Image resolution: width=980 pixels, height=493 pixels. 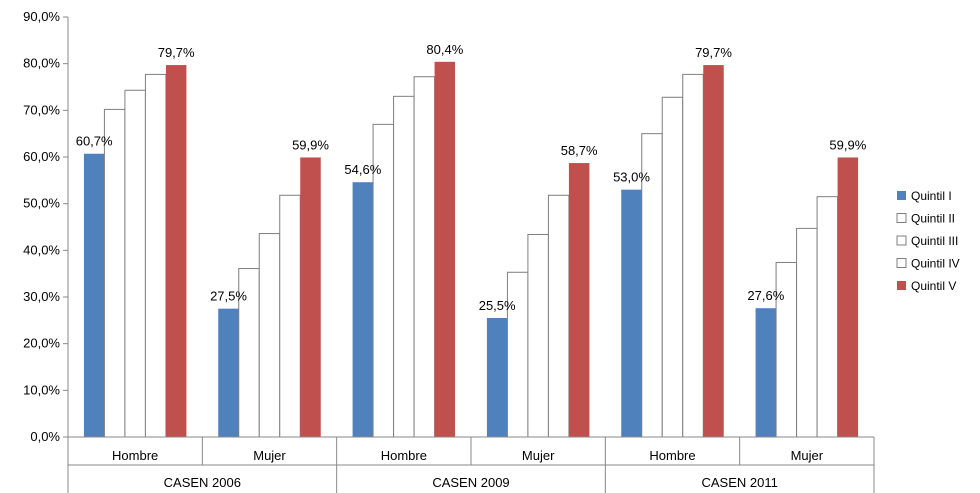 I want to click on legend-label: Quintil I, so click(x=931, y=196).